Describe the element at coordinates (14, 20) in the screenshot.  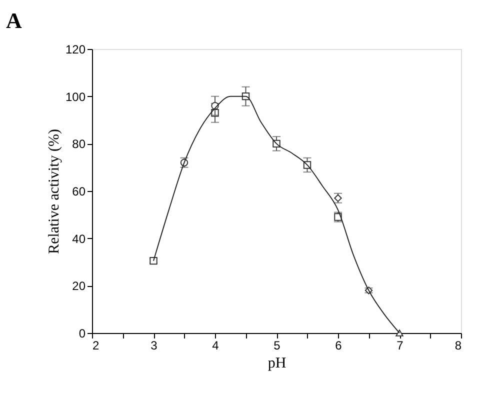
I see `chart-title: A` at that location.